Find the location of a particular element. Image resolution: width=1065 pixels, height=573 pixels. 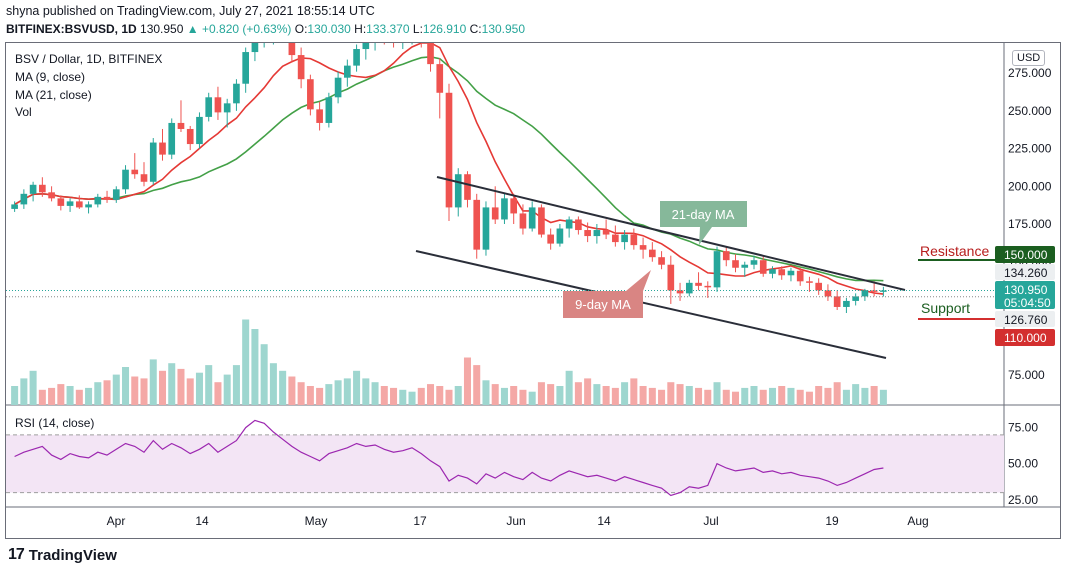

r-price-text: 134.260 is located at coordinates (1026, 273).